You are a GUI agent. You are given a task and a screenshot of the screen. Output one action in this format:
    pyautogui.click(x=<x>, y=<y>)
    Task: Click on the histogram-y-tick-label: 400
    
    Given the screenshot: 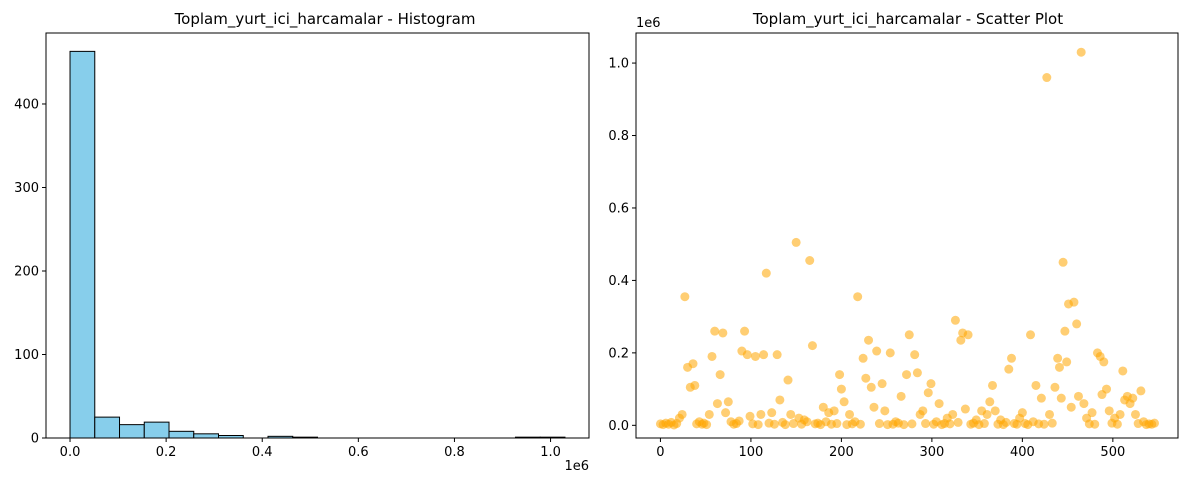 What is the action you would take?
    pyautogui.click(x=26, y=104)
    